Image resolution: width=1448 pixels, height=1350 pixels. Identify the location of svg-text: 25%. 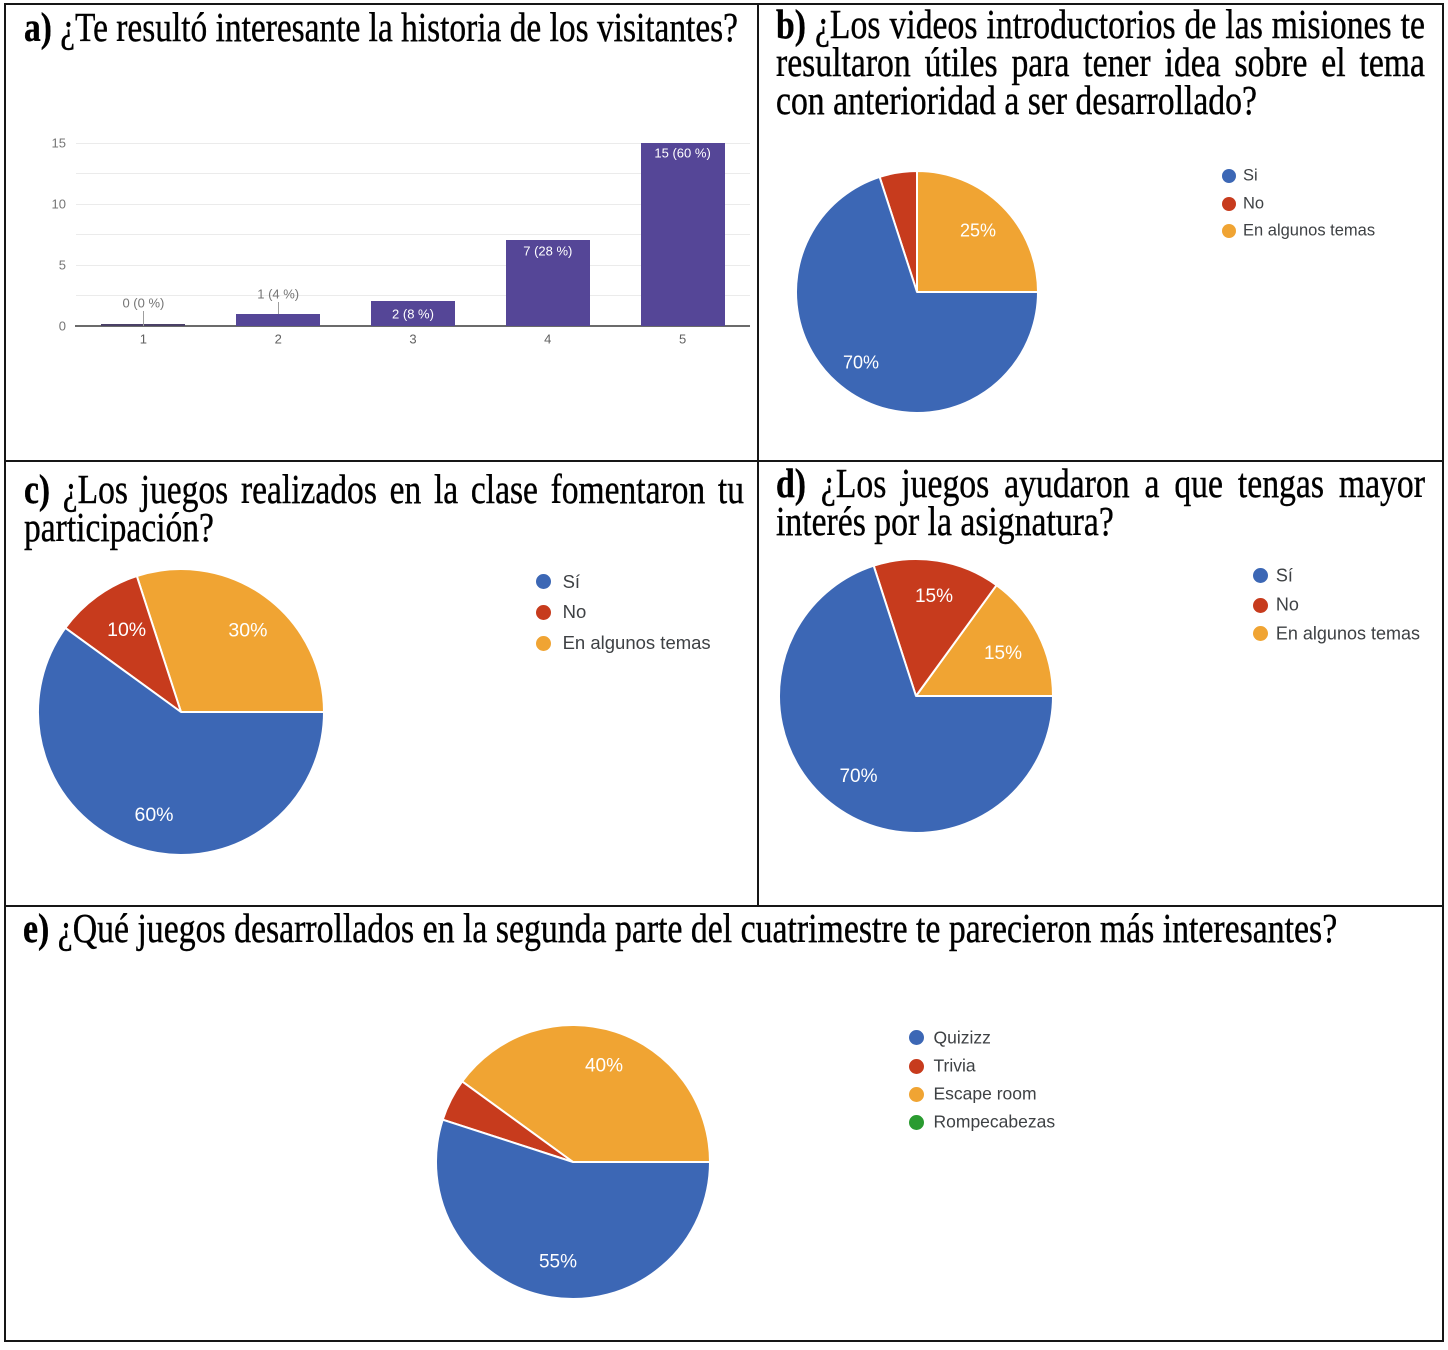
(978, 231).